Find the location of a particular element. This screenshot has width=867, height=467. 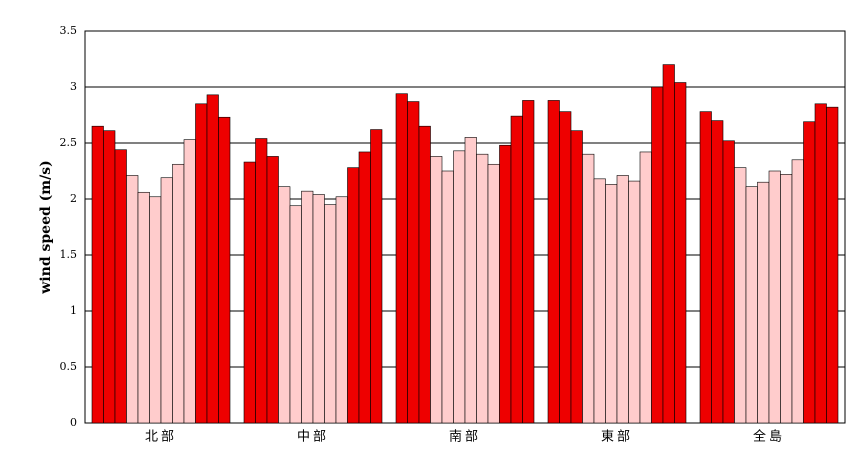

y-tick-label: 1.5 is located at coordinates (69, 254).